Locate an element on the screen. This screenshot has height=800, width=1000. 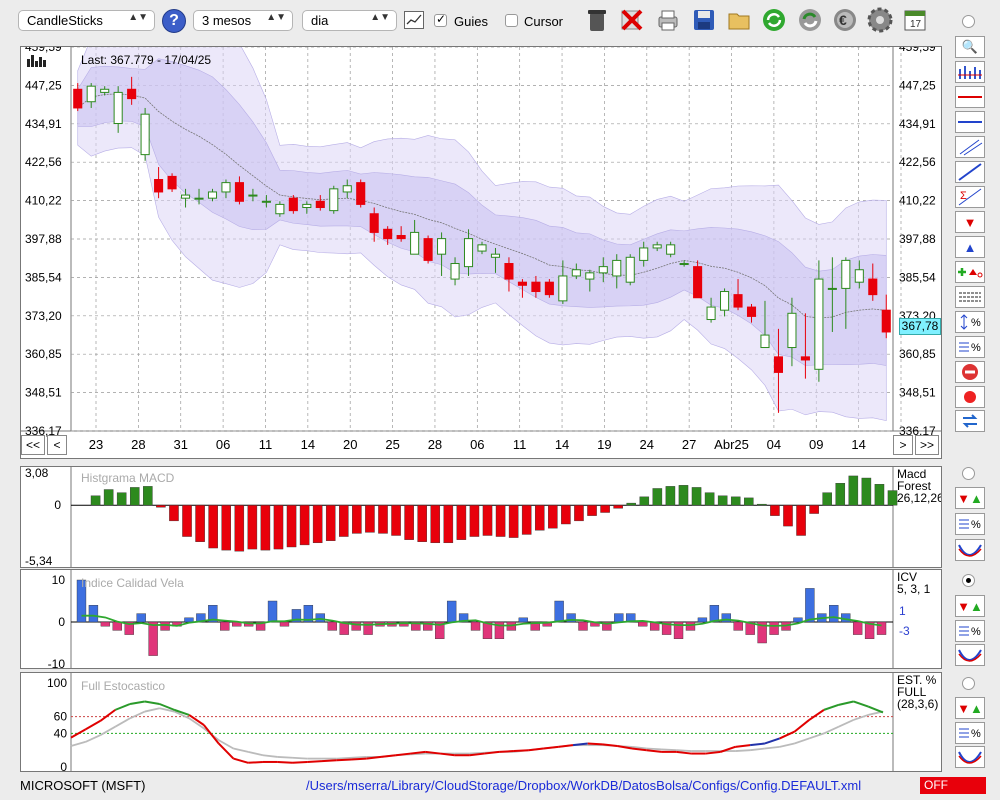
trash-button is located at coordinates (597, 20).